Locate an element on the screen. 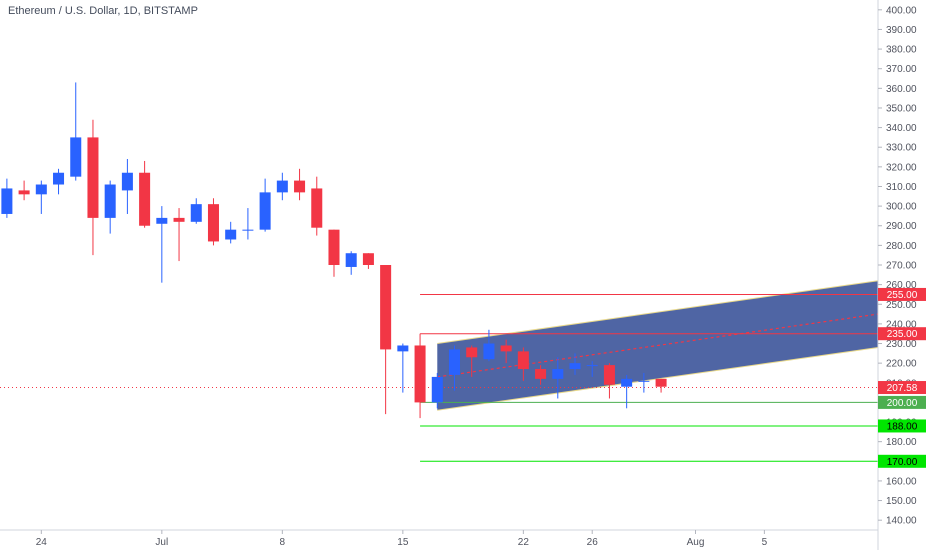 Image resolution: width=932 pixels, height=555 pixels. y-tick-label: 270.00 is located at coordinates (901, 266).